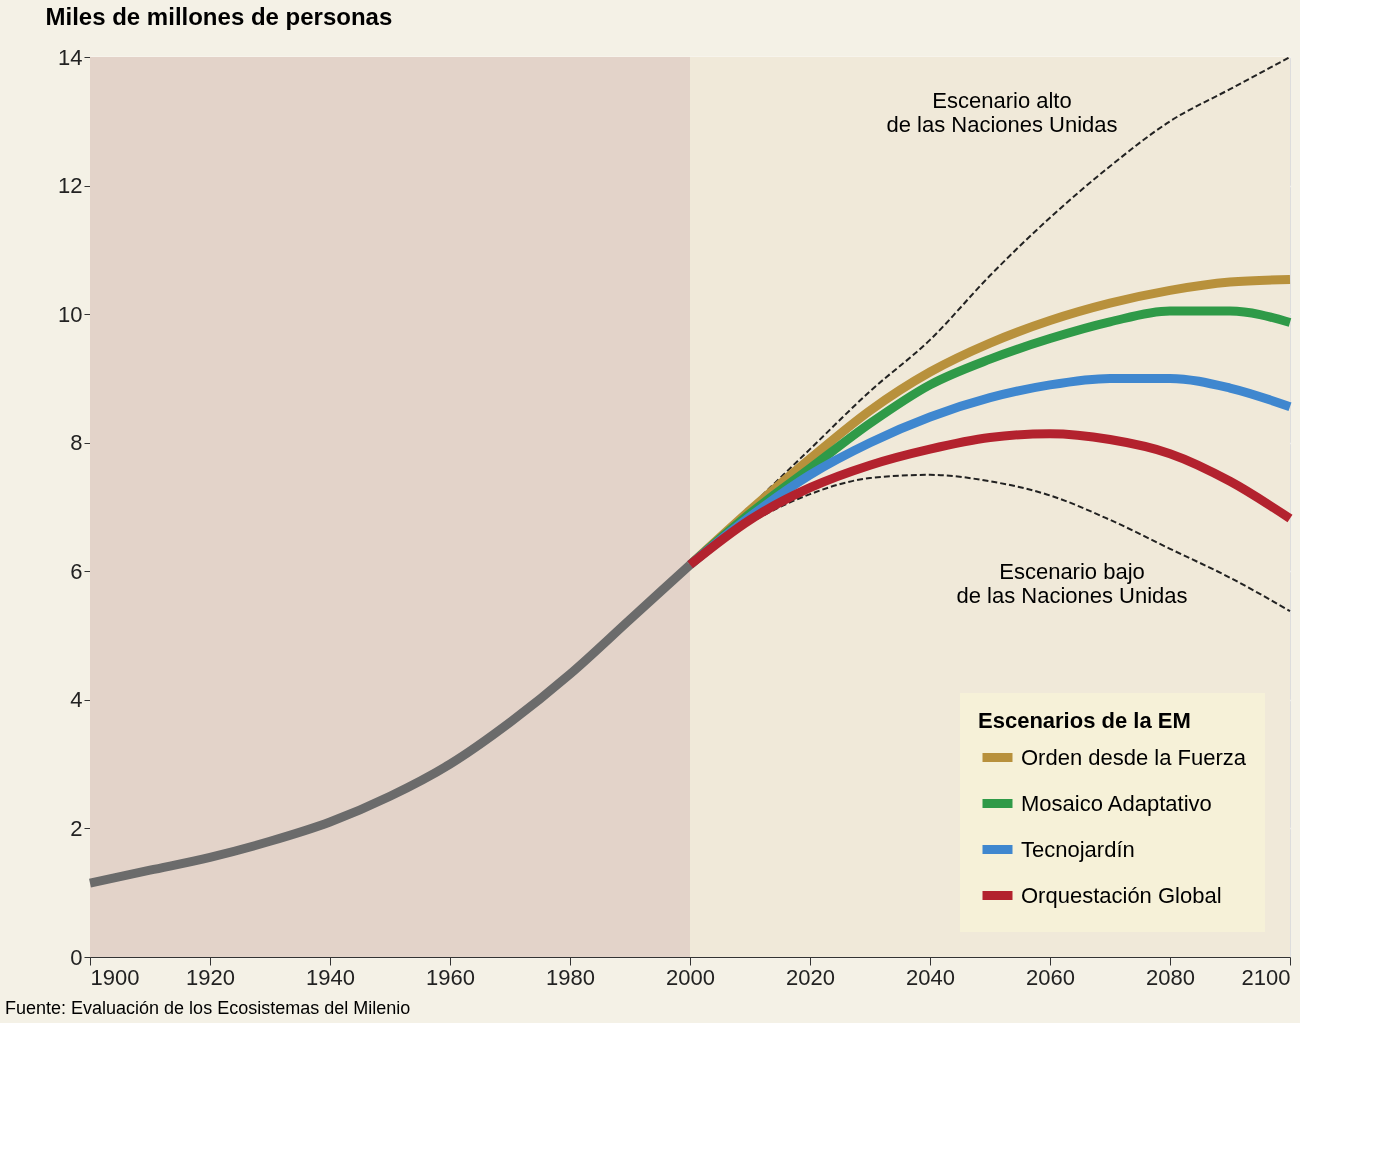 The width and height of the screenshot is (1386, 1154). What do you see at coordinates (1072, 584) in the screenshot?
I see `annotation: Escenario bajo de las Naciones Unidas` at bounding box center [1072, 584].